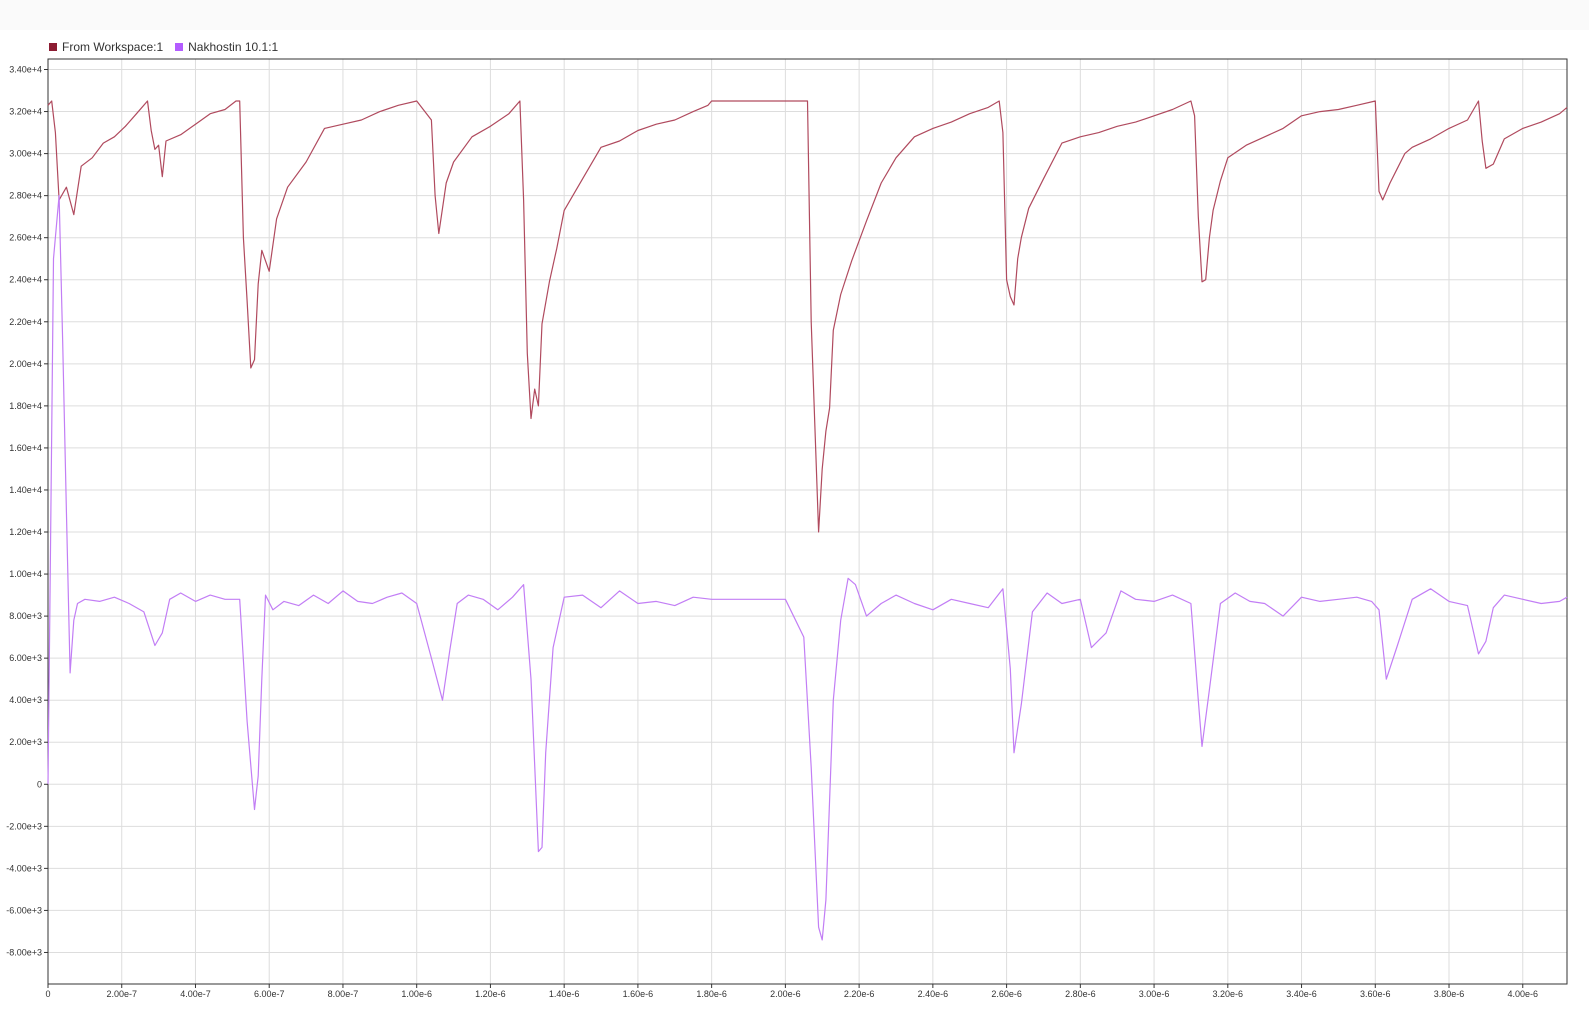  What do you see at coordinates (1228, 994) in the screenshot?
I see `x-tick-label: 3.20e-6` at bounding box center [1228, 994].